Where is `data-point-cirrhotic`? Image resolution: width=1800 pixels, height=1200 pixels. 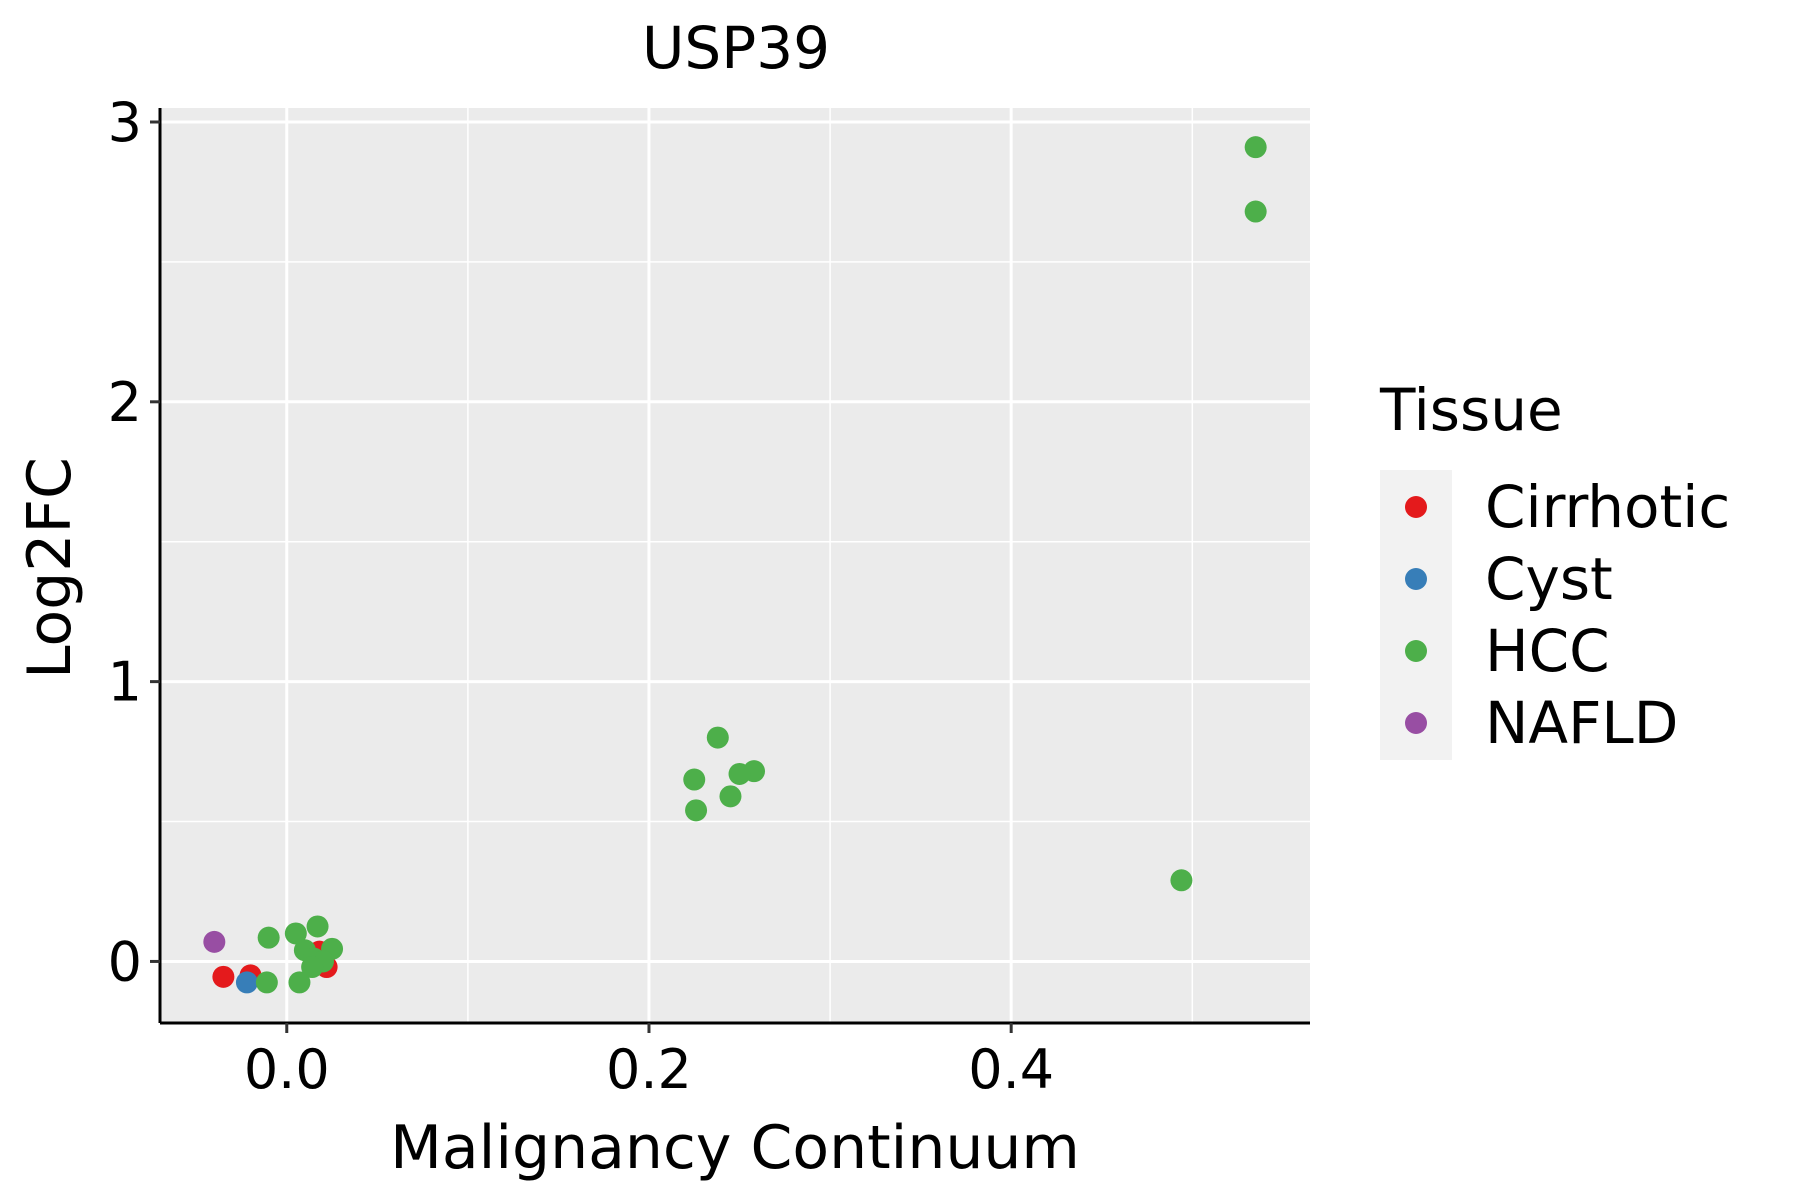
data-point-cirrhotic is located at coordinates (223, 976).